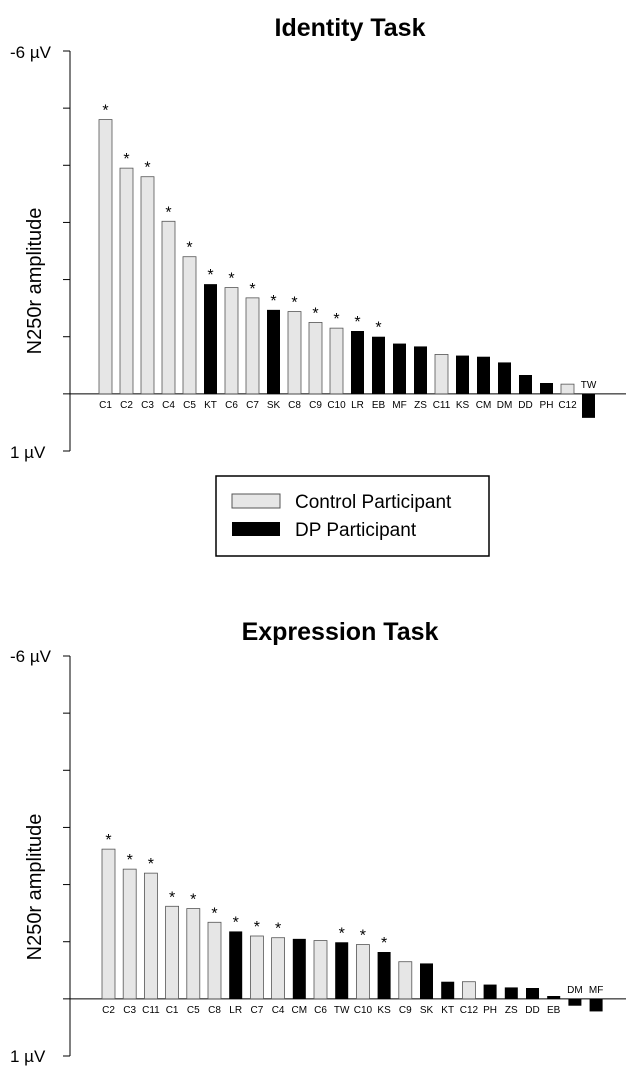 This screenshot has height=1066, width=627. Describe the element at coordinates (278, 968) in the screenshot. I see `bar-c4` at that location.